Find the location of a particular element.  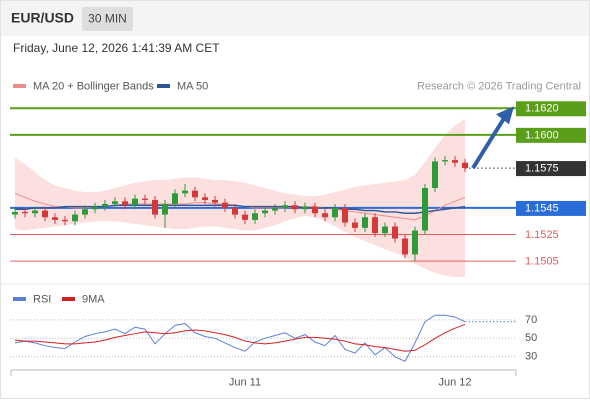

y-tick-label: 70 is located at coordinates (531, 320).